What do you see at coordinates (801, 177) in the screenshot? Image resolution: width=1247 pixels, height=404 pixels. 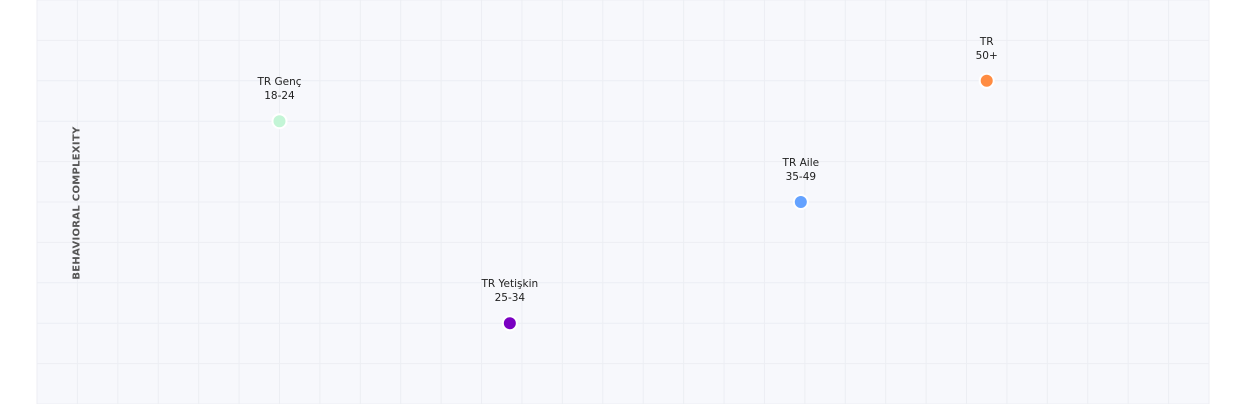 I see `point-sublabel: 35-49` at bounding box center [801, 177].